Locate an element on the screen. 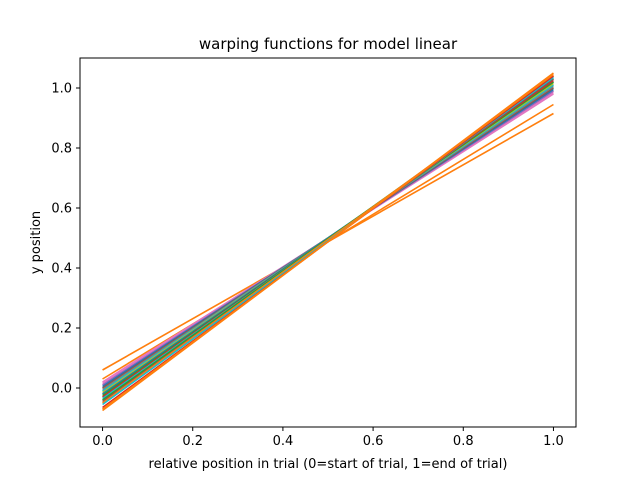  x-axis-ticks: 0.0 0.2 0.4 0.6 0.8 1.0 is located at coordinates (328, 438).